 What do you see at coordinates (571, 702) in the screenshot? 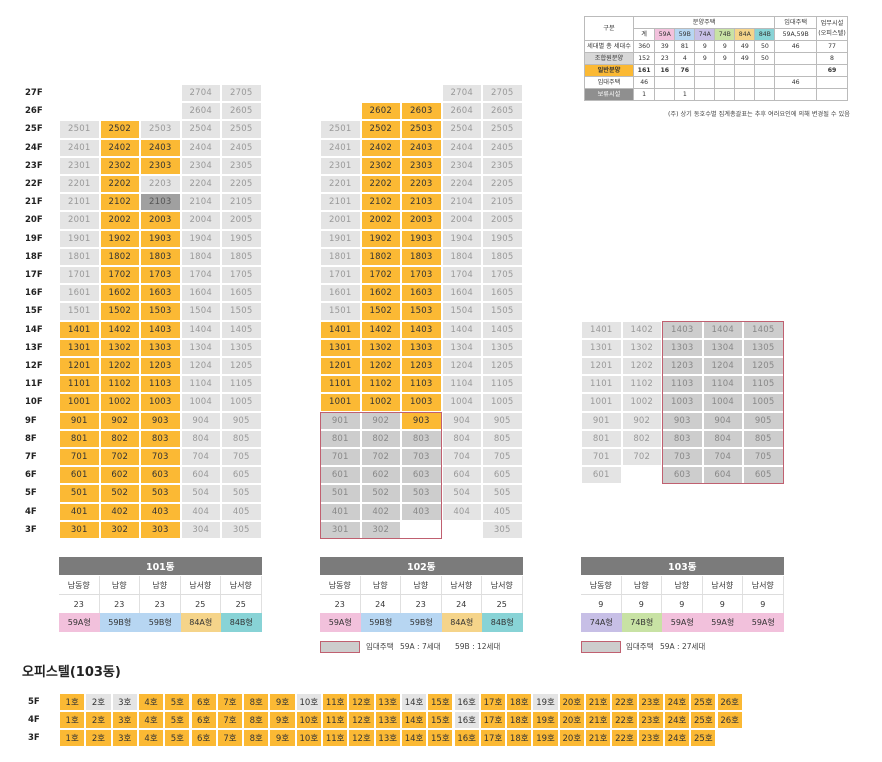
I see `officetel-unit: 20호` at bounding box center [571, 702].